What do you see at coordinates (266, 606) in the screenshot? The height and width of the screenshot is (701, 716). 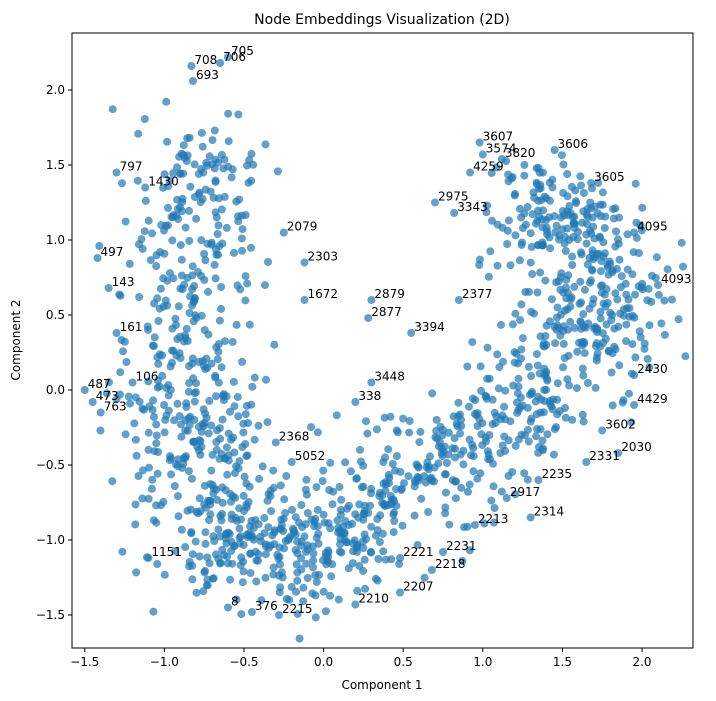 I see `point-label: 376` at bounding box center [266, 606].